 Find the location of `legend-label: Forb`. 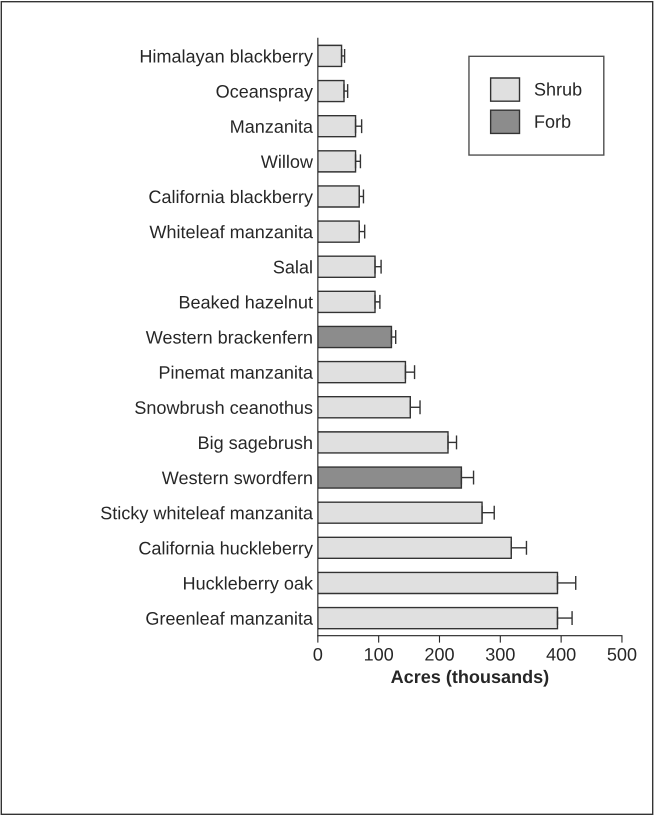

legend-label: Forb is located at coordinates (552, 121).